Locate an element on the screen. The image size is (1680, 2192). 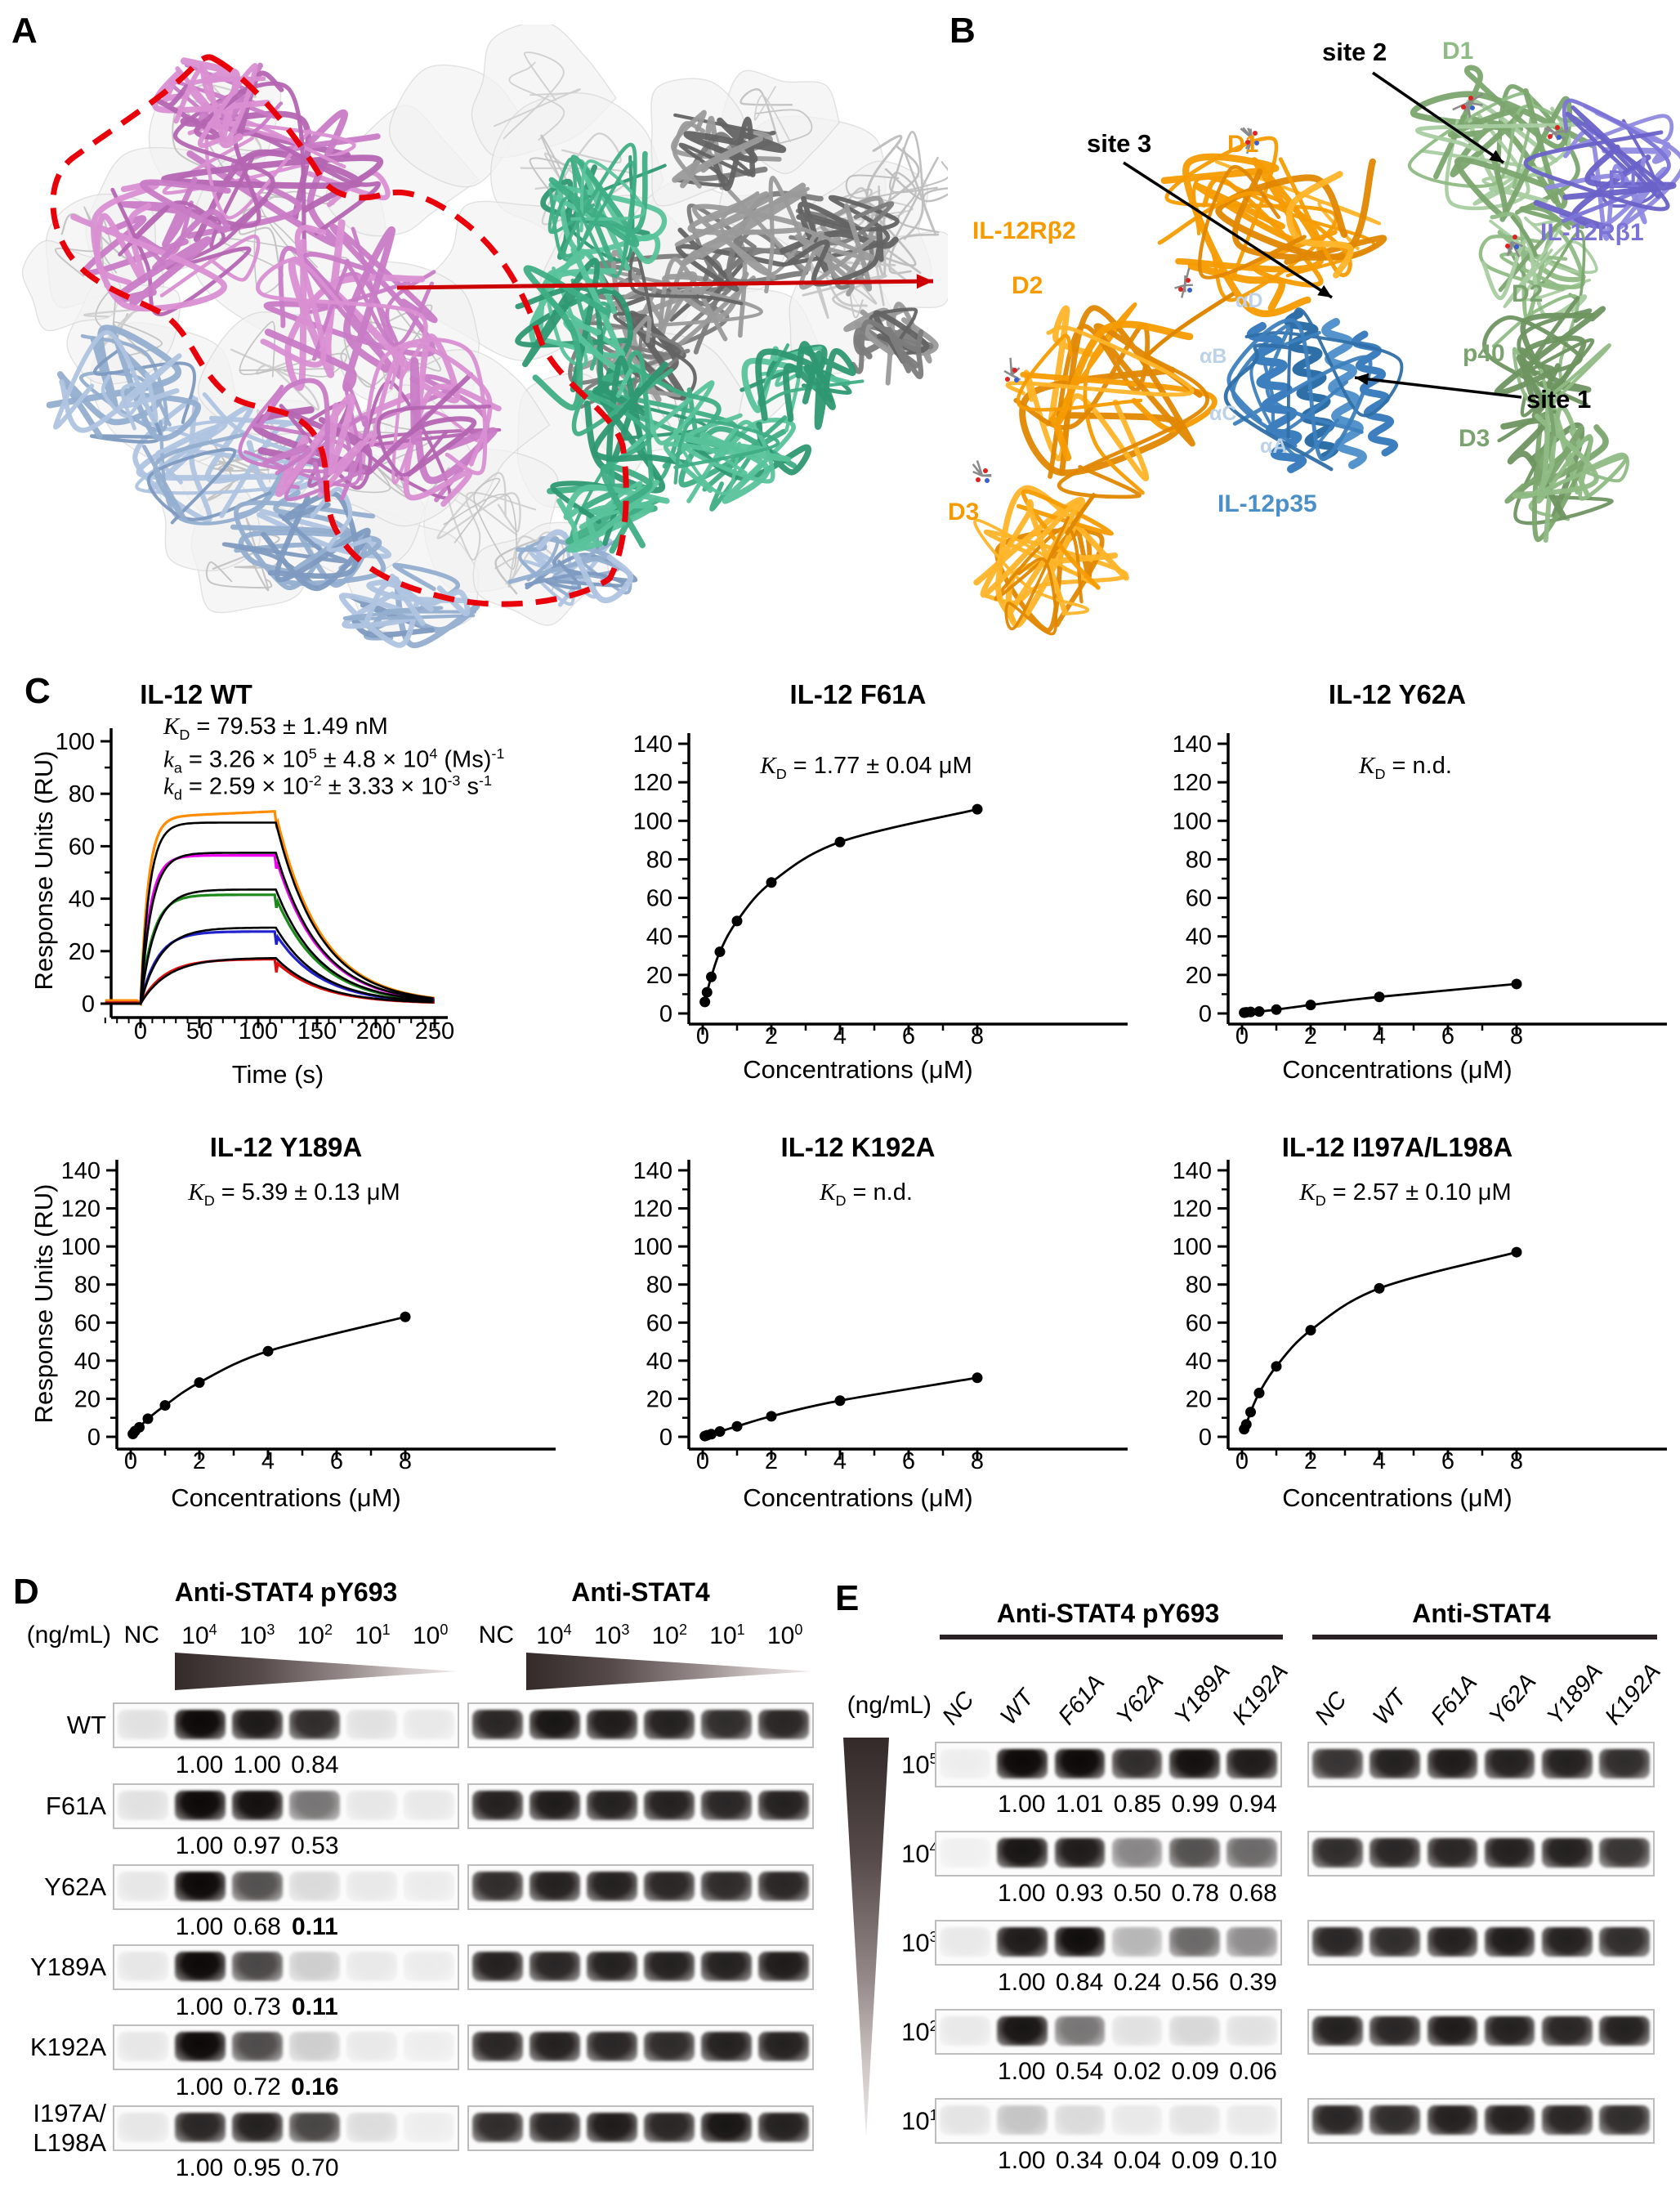
structure-label-d1p40: D1 is located at coordinates (1458, 51).